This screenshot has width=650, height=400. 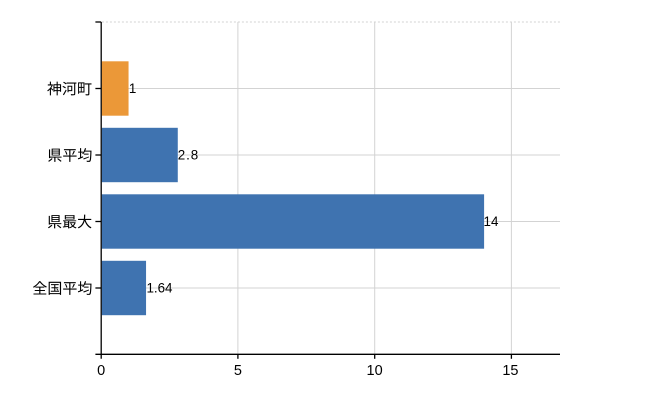 I want to click on svg-text: 5, so click(x=238, y=371).